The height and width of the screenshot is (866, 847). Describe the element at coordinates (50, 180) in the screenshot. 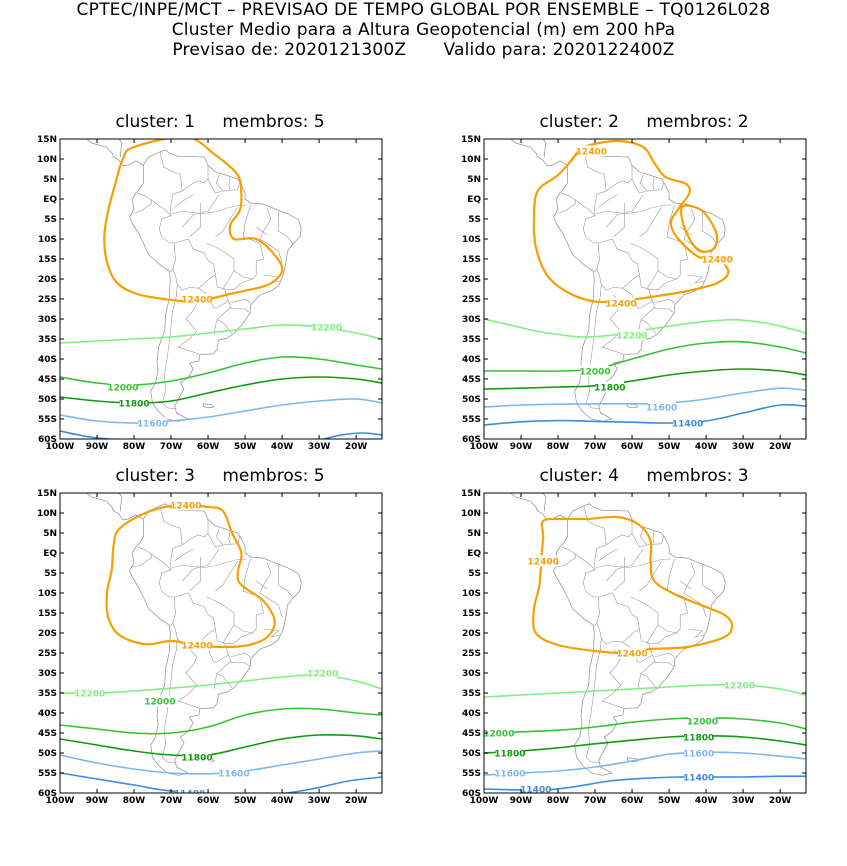

I see `lat-label: 5N` at that location.